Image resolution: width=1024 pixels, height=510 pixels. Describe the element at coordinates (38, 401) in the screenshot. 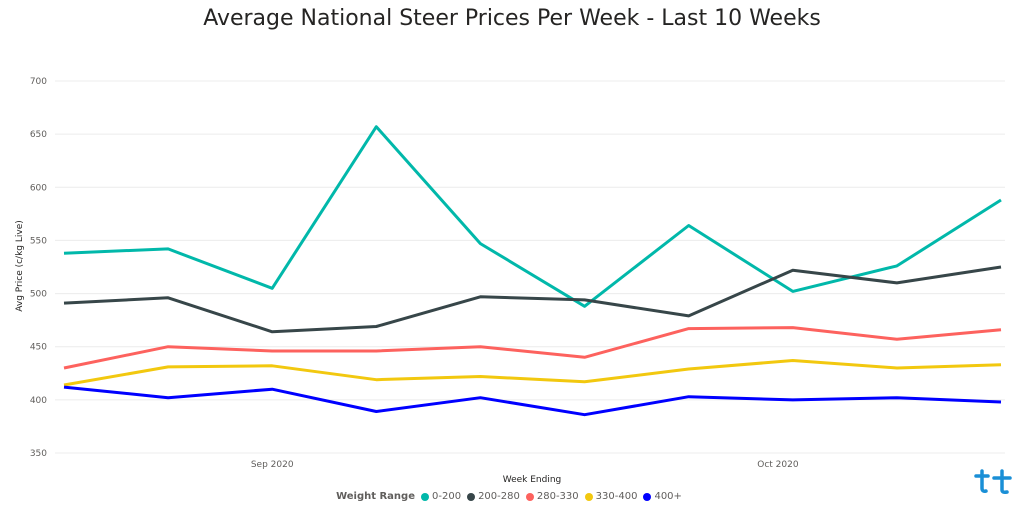

I see `y-tick-label: 400` at that location.